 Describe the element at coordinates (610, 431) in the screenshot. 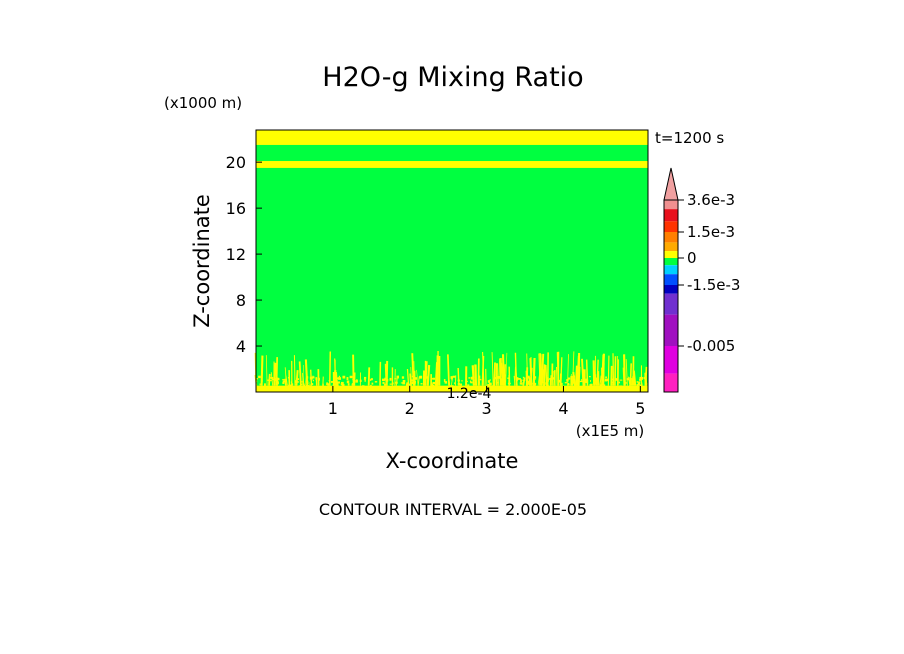

I see `x-unit-label: (x1E5 m)` at that location.